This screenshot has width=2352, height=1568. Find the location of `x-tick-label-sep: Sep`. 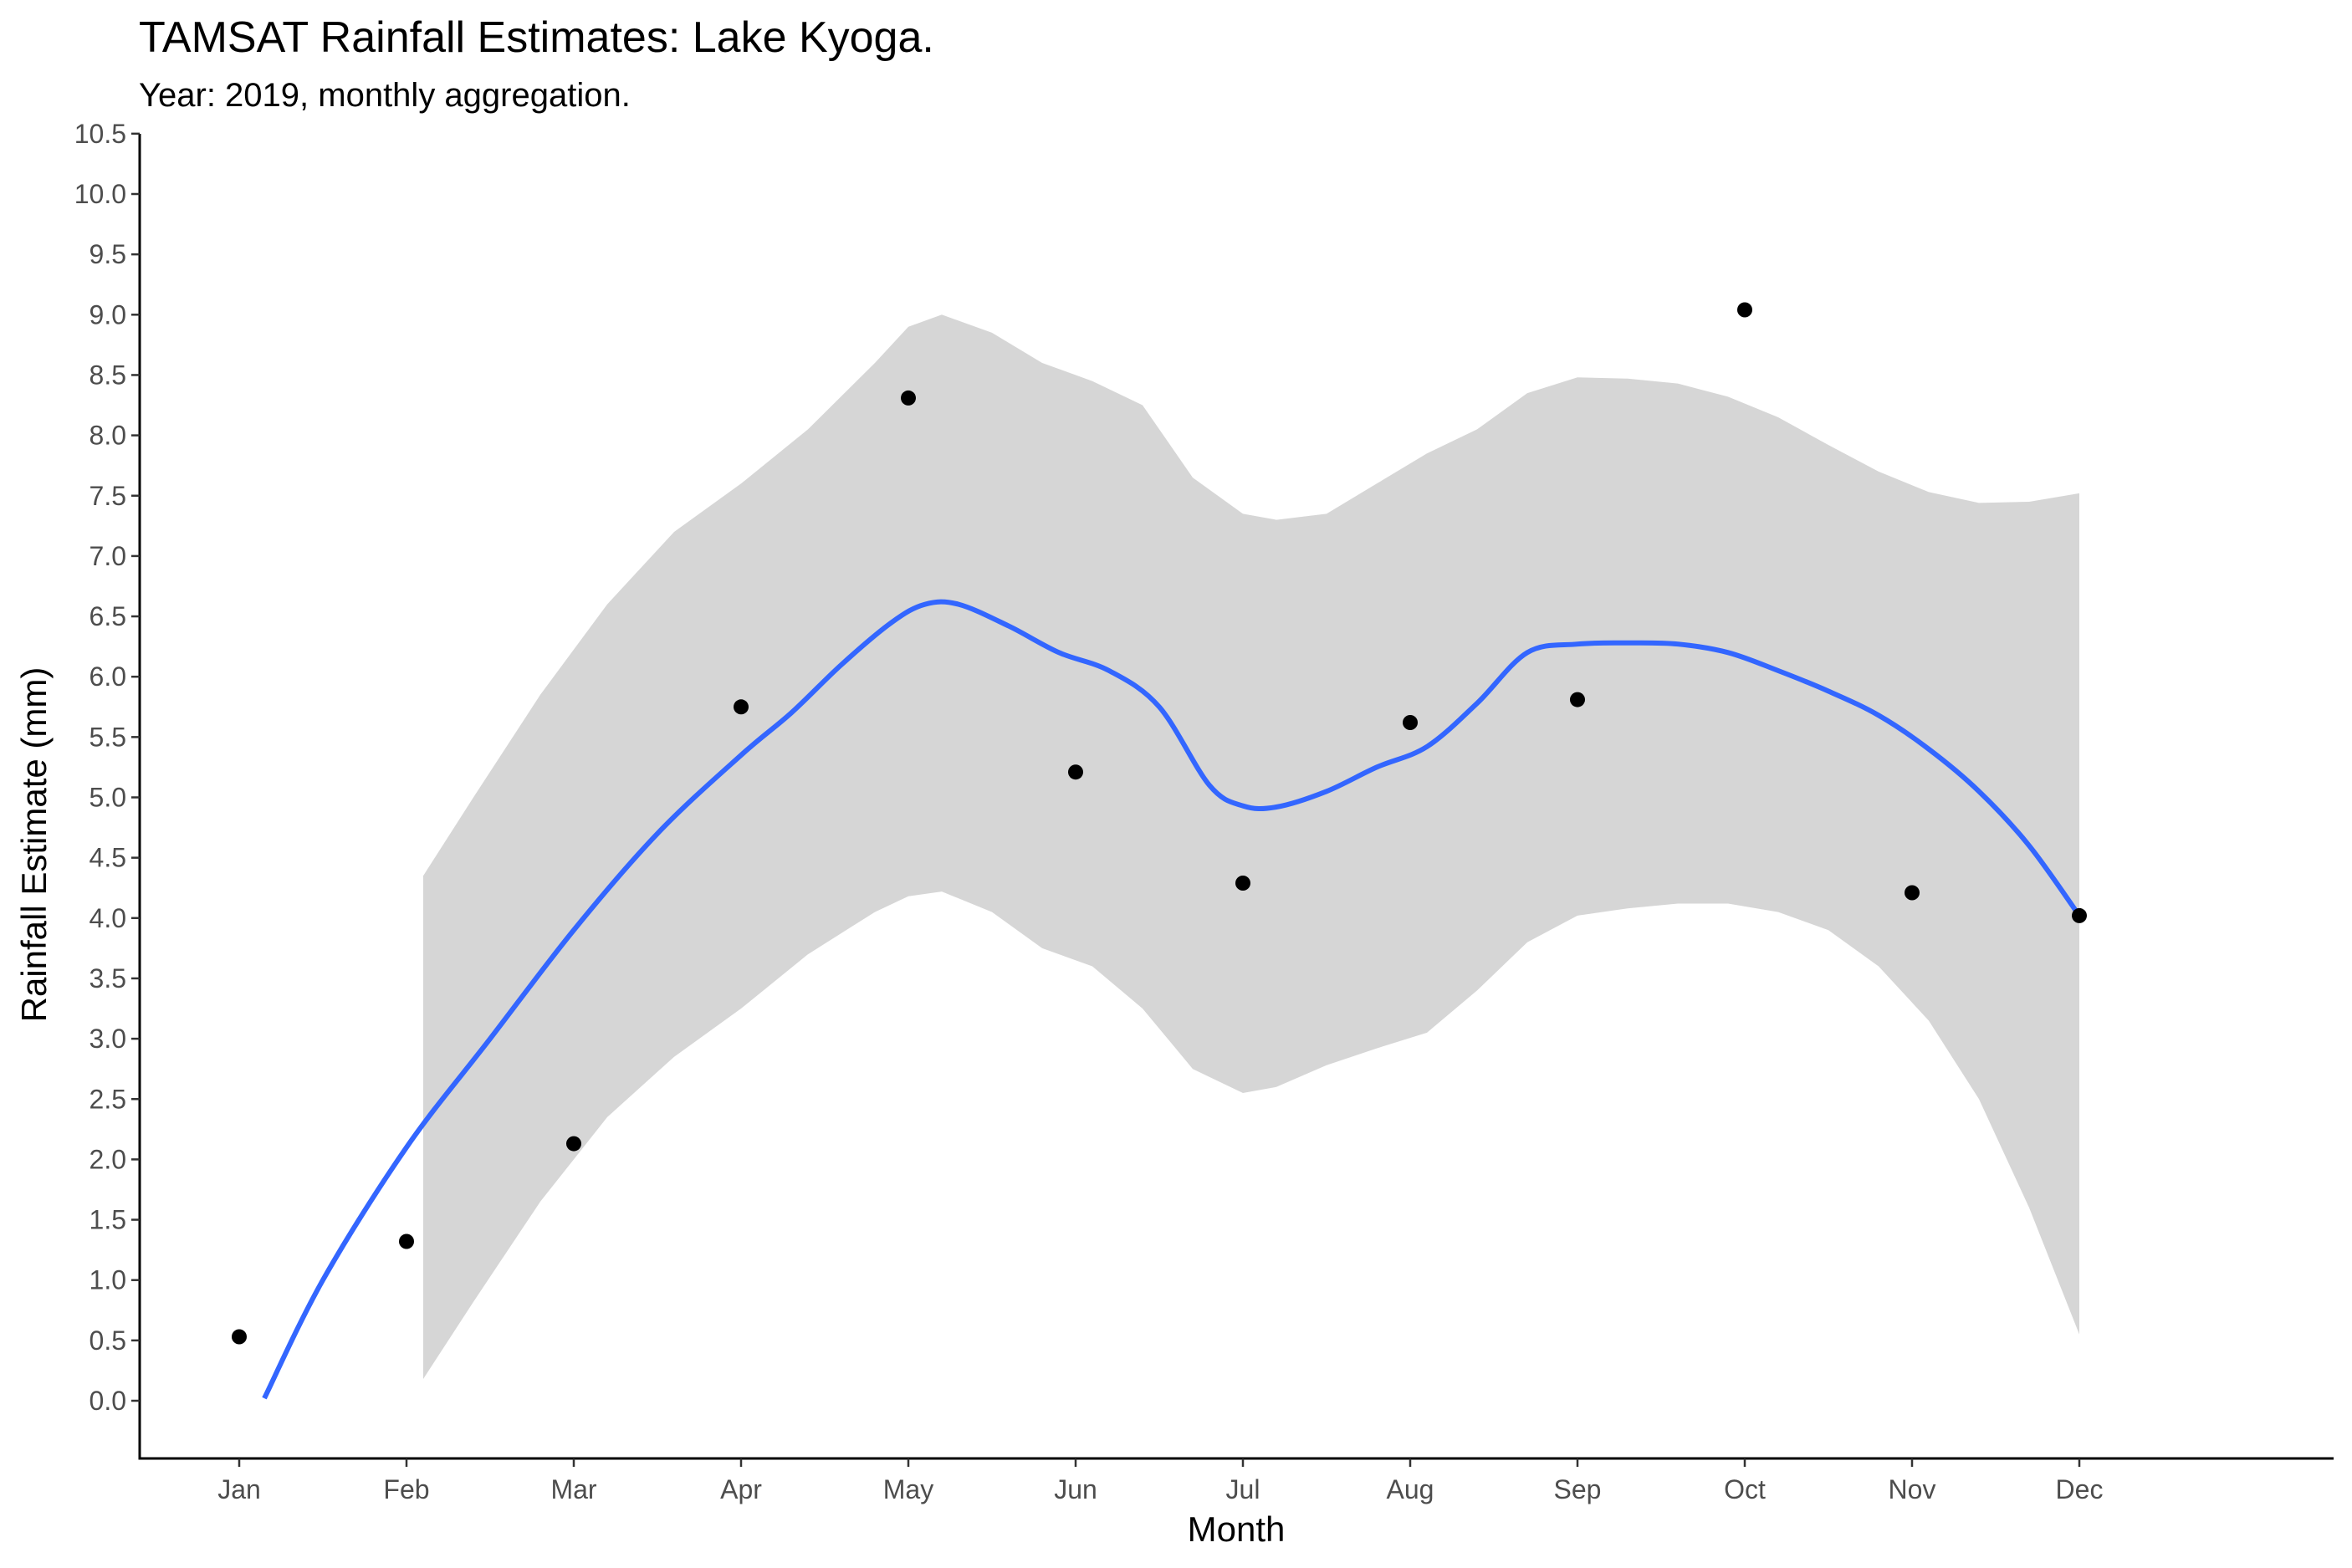

x-tick-label-sep: Sep is located at coordinates (1578, 1489).